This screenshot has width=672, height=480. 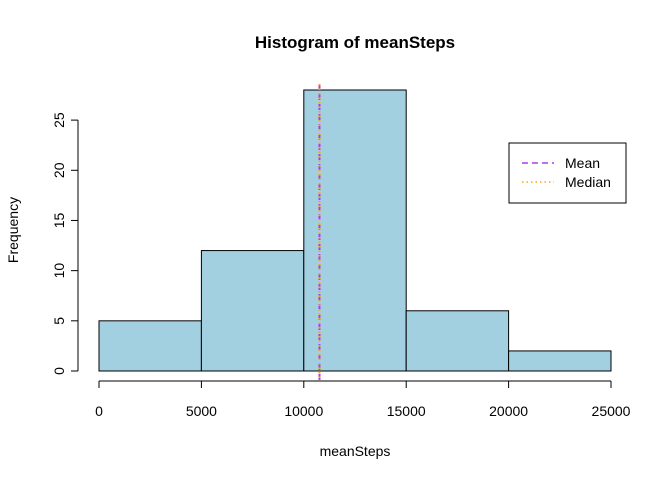 What do you see at coordinates (59, 371) in the screenshot?
I see `y-tick-label-0: 0` at bounding box center [59, 371].